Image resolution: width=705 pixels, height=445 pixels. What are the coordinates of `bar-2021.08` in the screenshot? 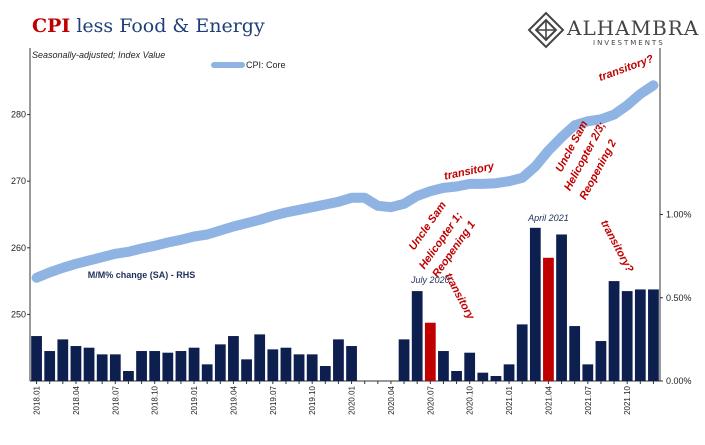 It's located at (601, 361).